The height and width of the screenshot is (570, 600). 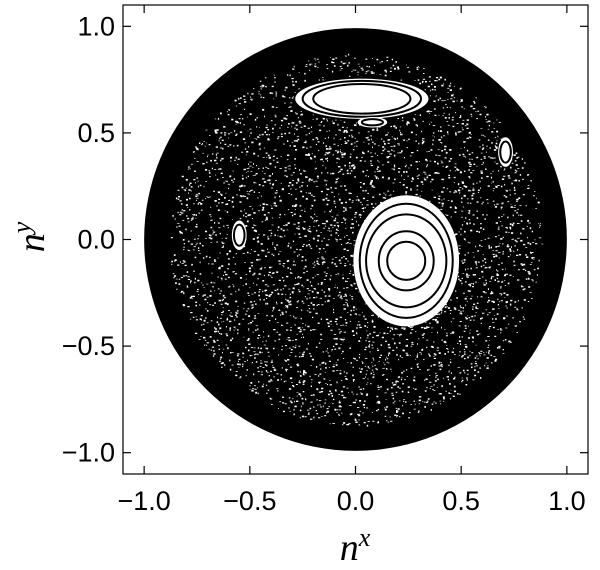 I want to click on x-tick-label: 0.0, so click(x=356, y=501).